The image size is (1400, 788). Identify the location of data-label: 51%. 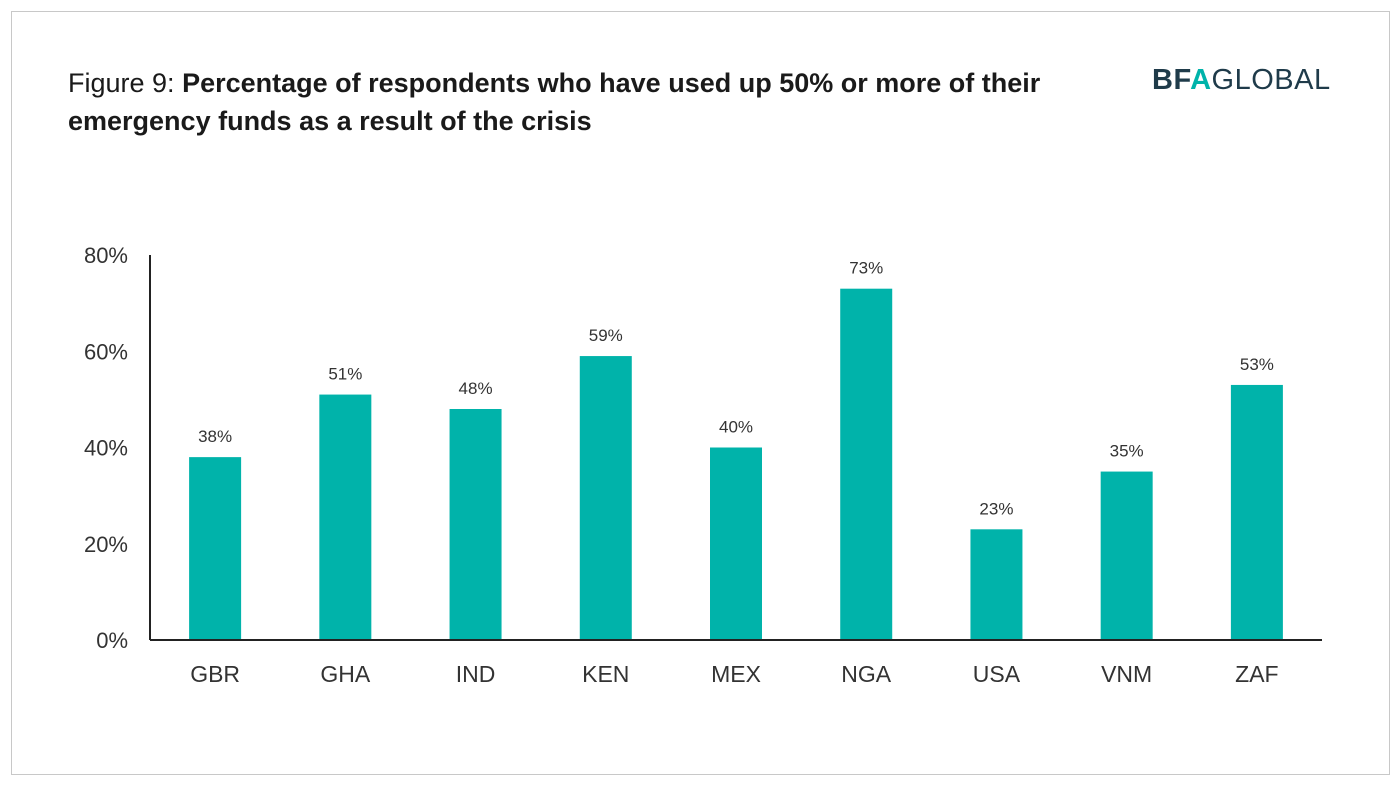
(345, 374).